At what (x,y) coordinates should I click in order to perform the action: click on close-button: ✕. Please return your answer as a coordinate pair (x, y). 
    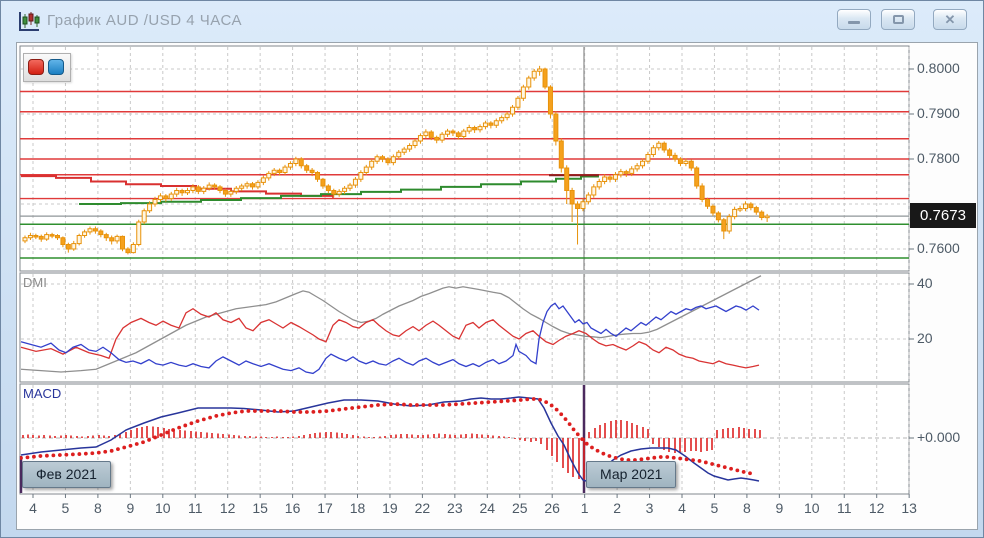
    Looking at the image, I should click on (950, 19).